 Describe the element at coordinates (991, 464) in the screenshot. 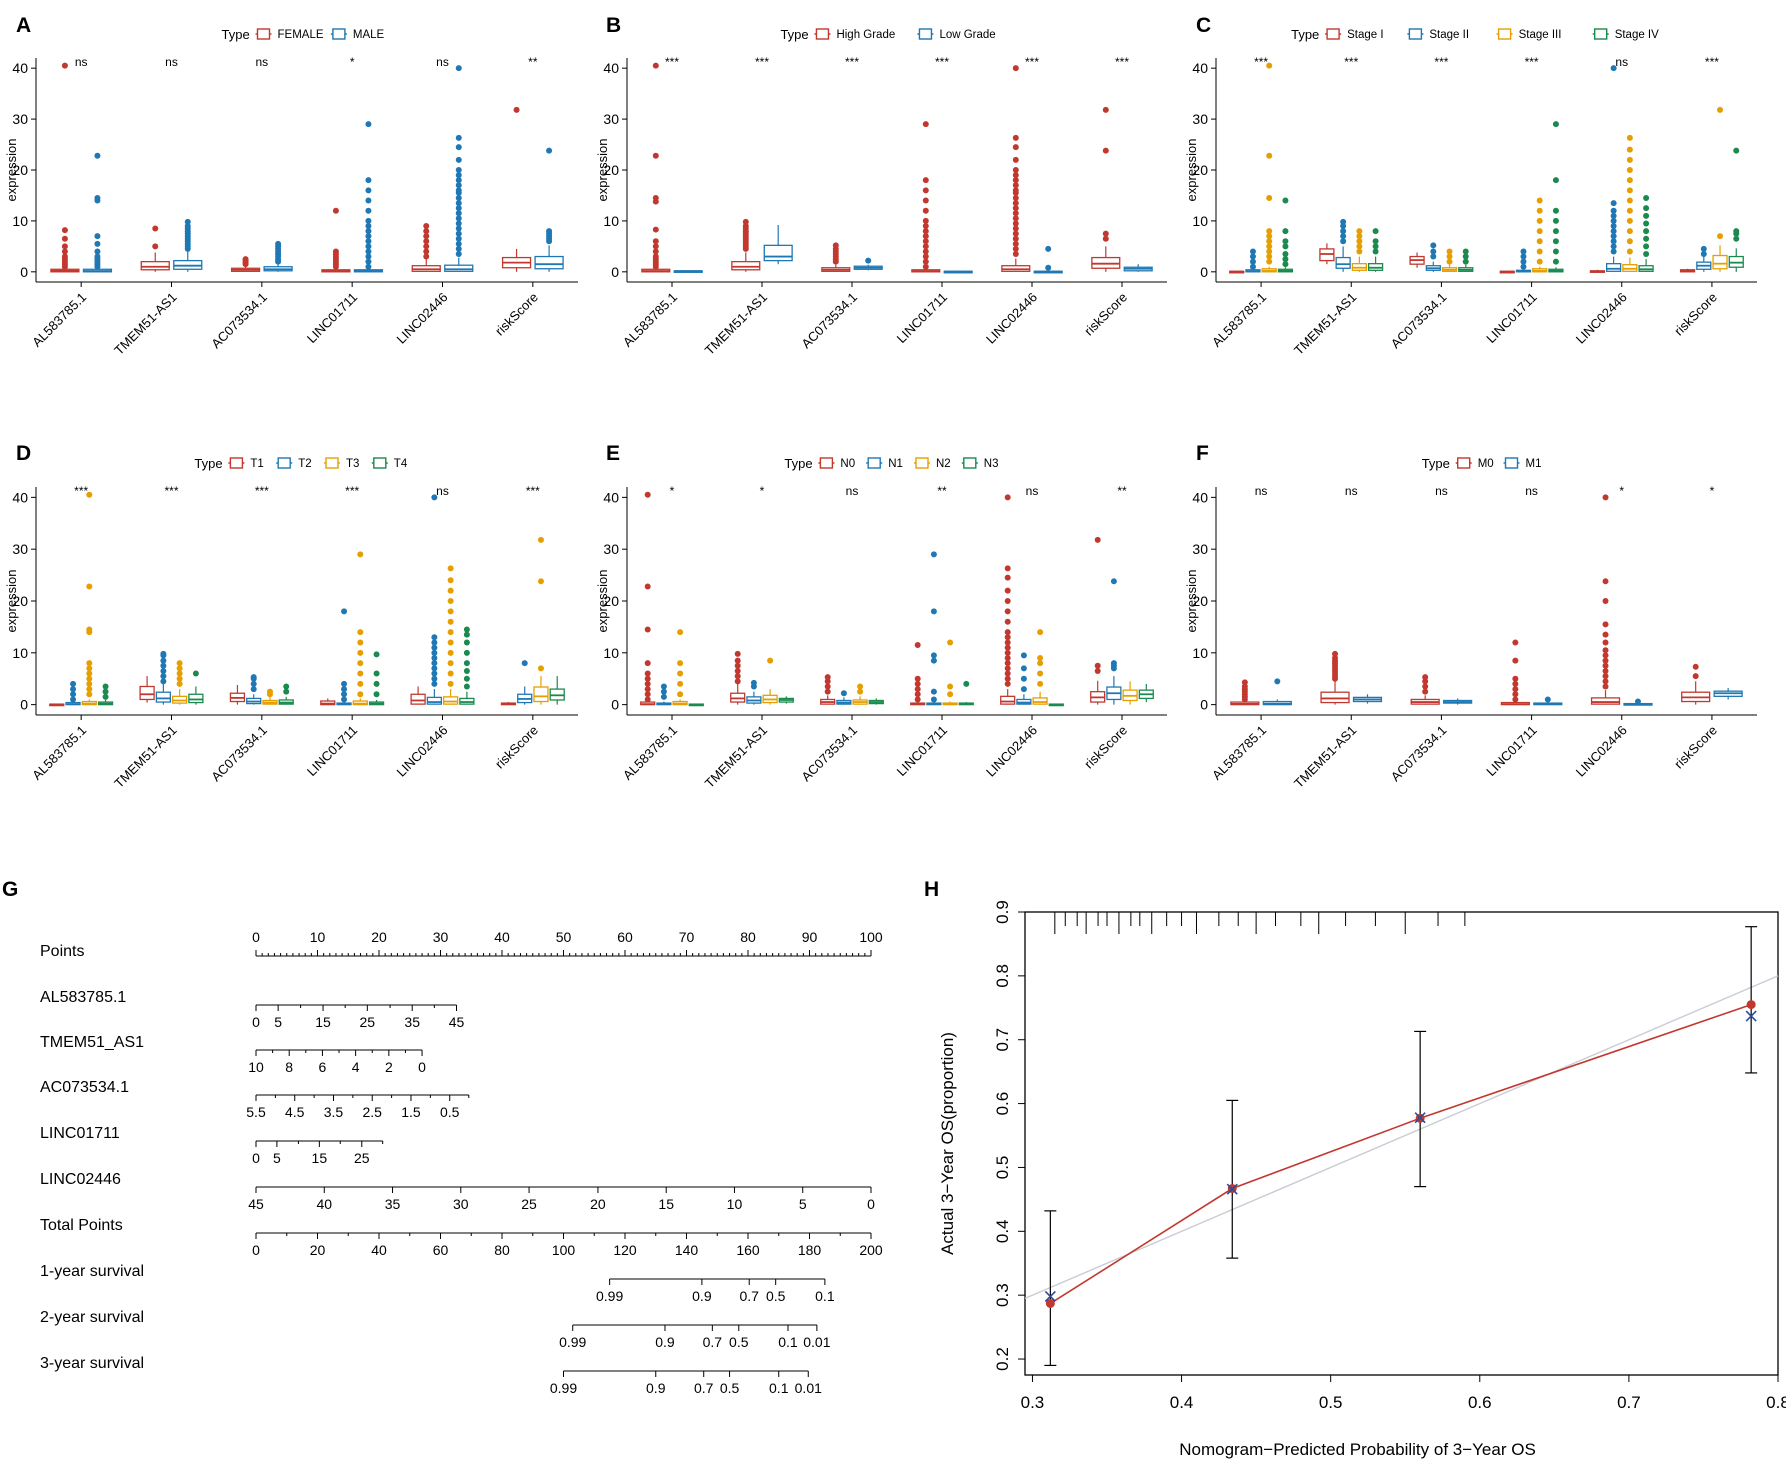

I see `legend-label: N3` at that location.